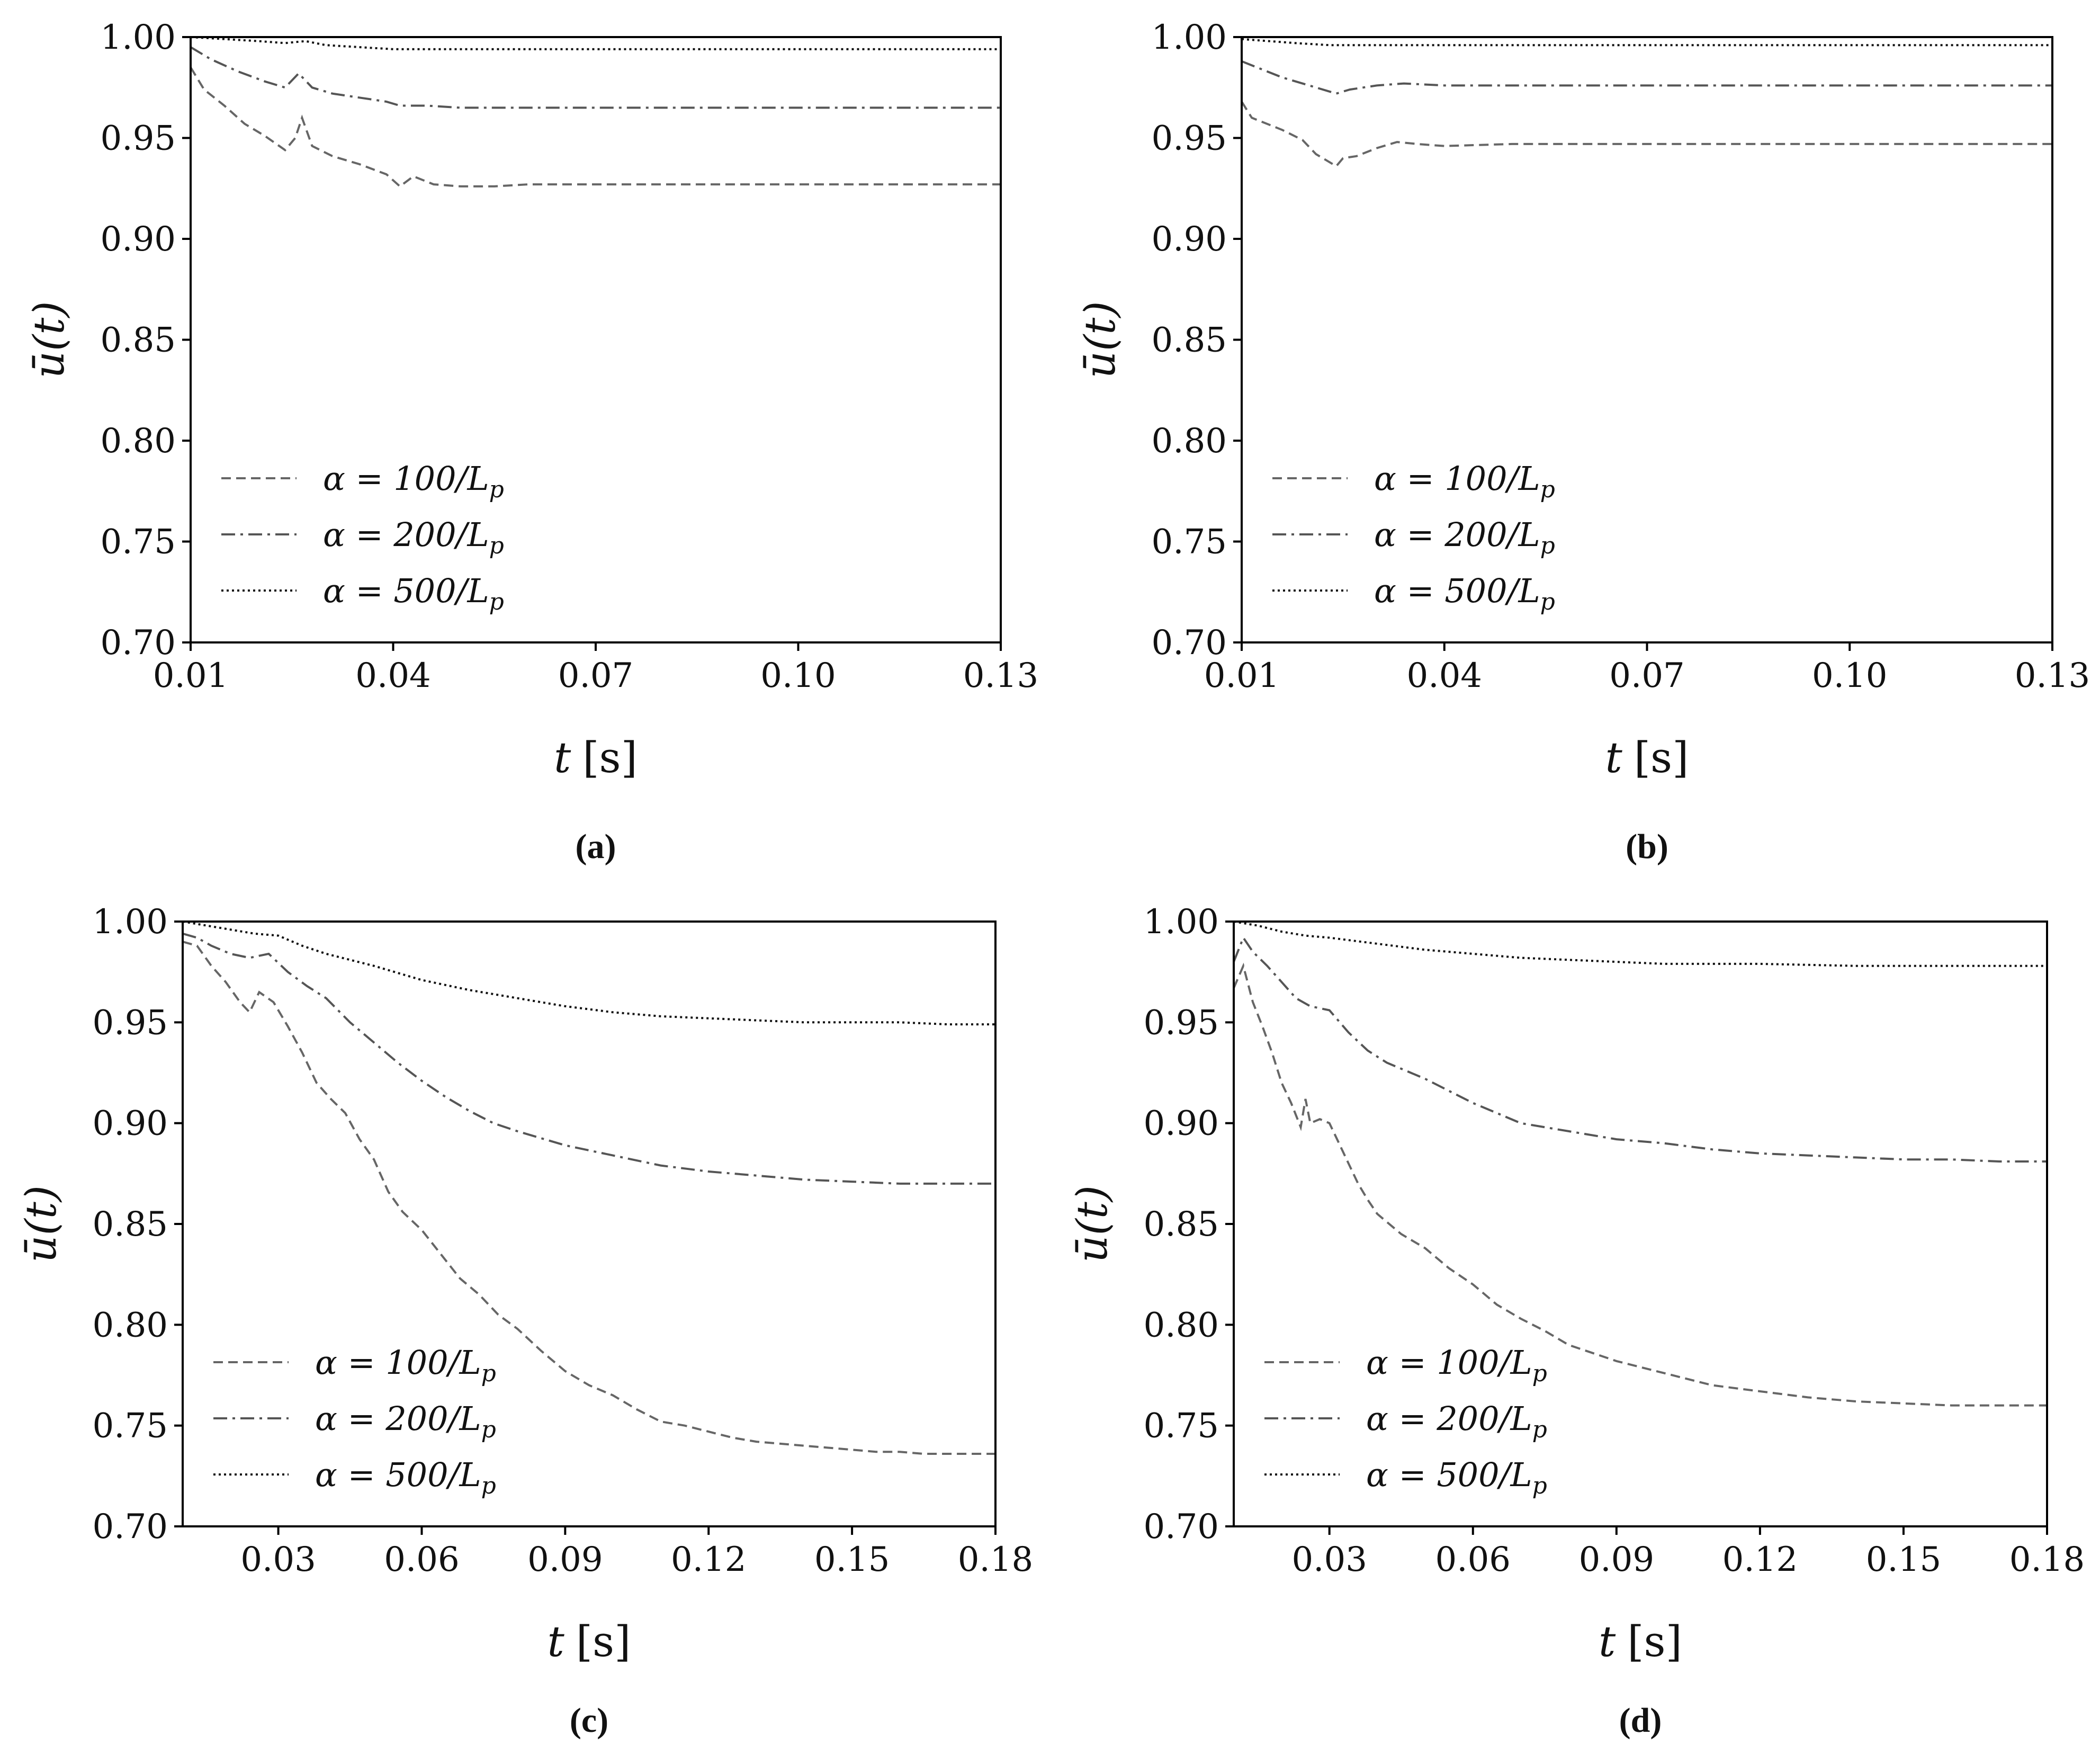 The width and height of the screenshot is (2100, 1761). What do you see at coordinates (1640, 1720) in the screenshot?
I see `panel-caption: (d)` at bounding box center [1640, 1720].